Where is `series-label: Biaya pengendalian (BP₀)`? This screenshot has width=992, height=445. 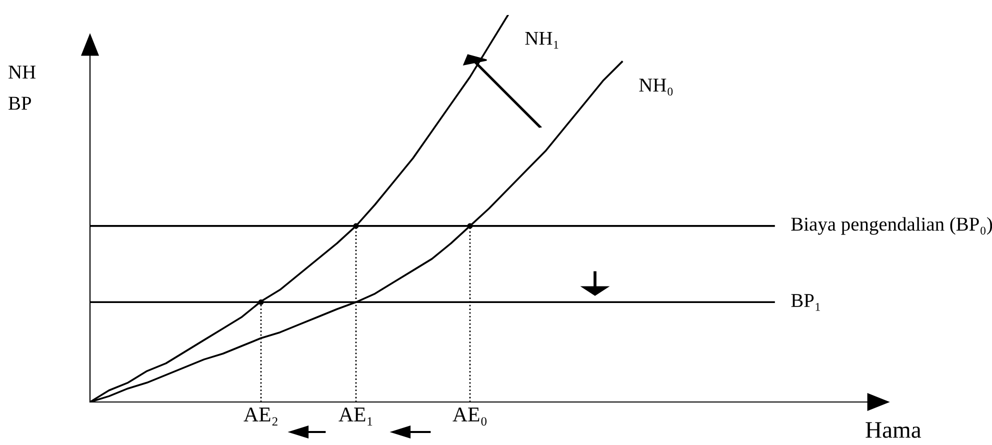
series-label: Biaya pengendalian (BP₀) is located at coordinates (891, 226).